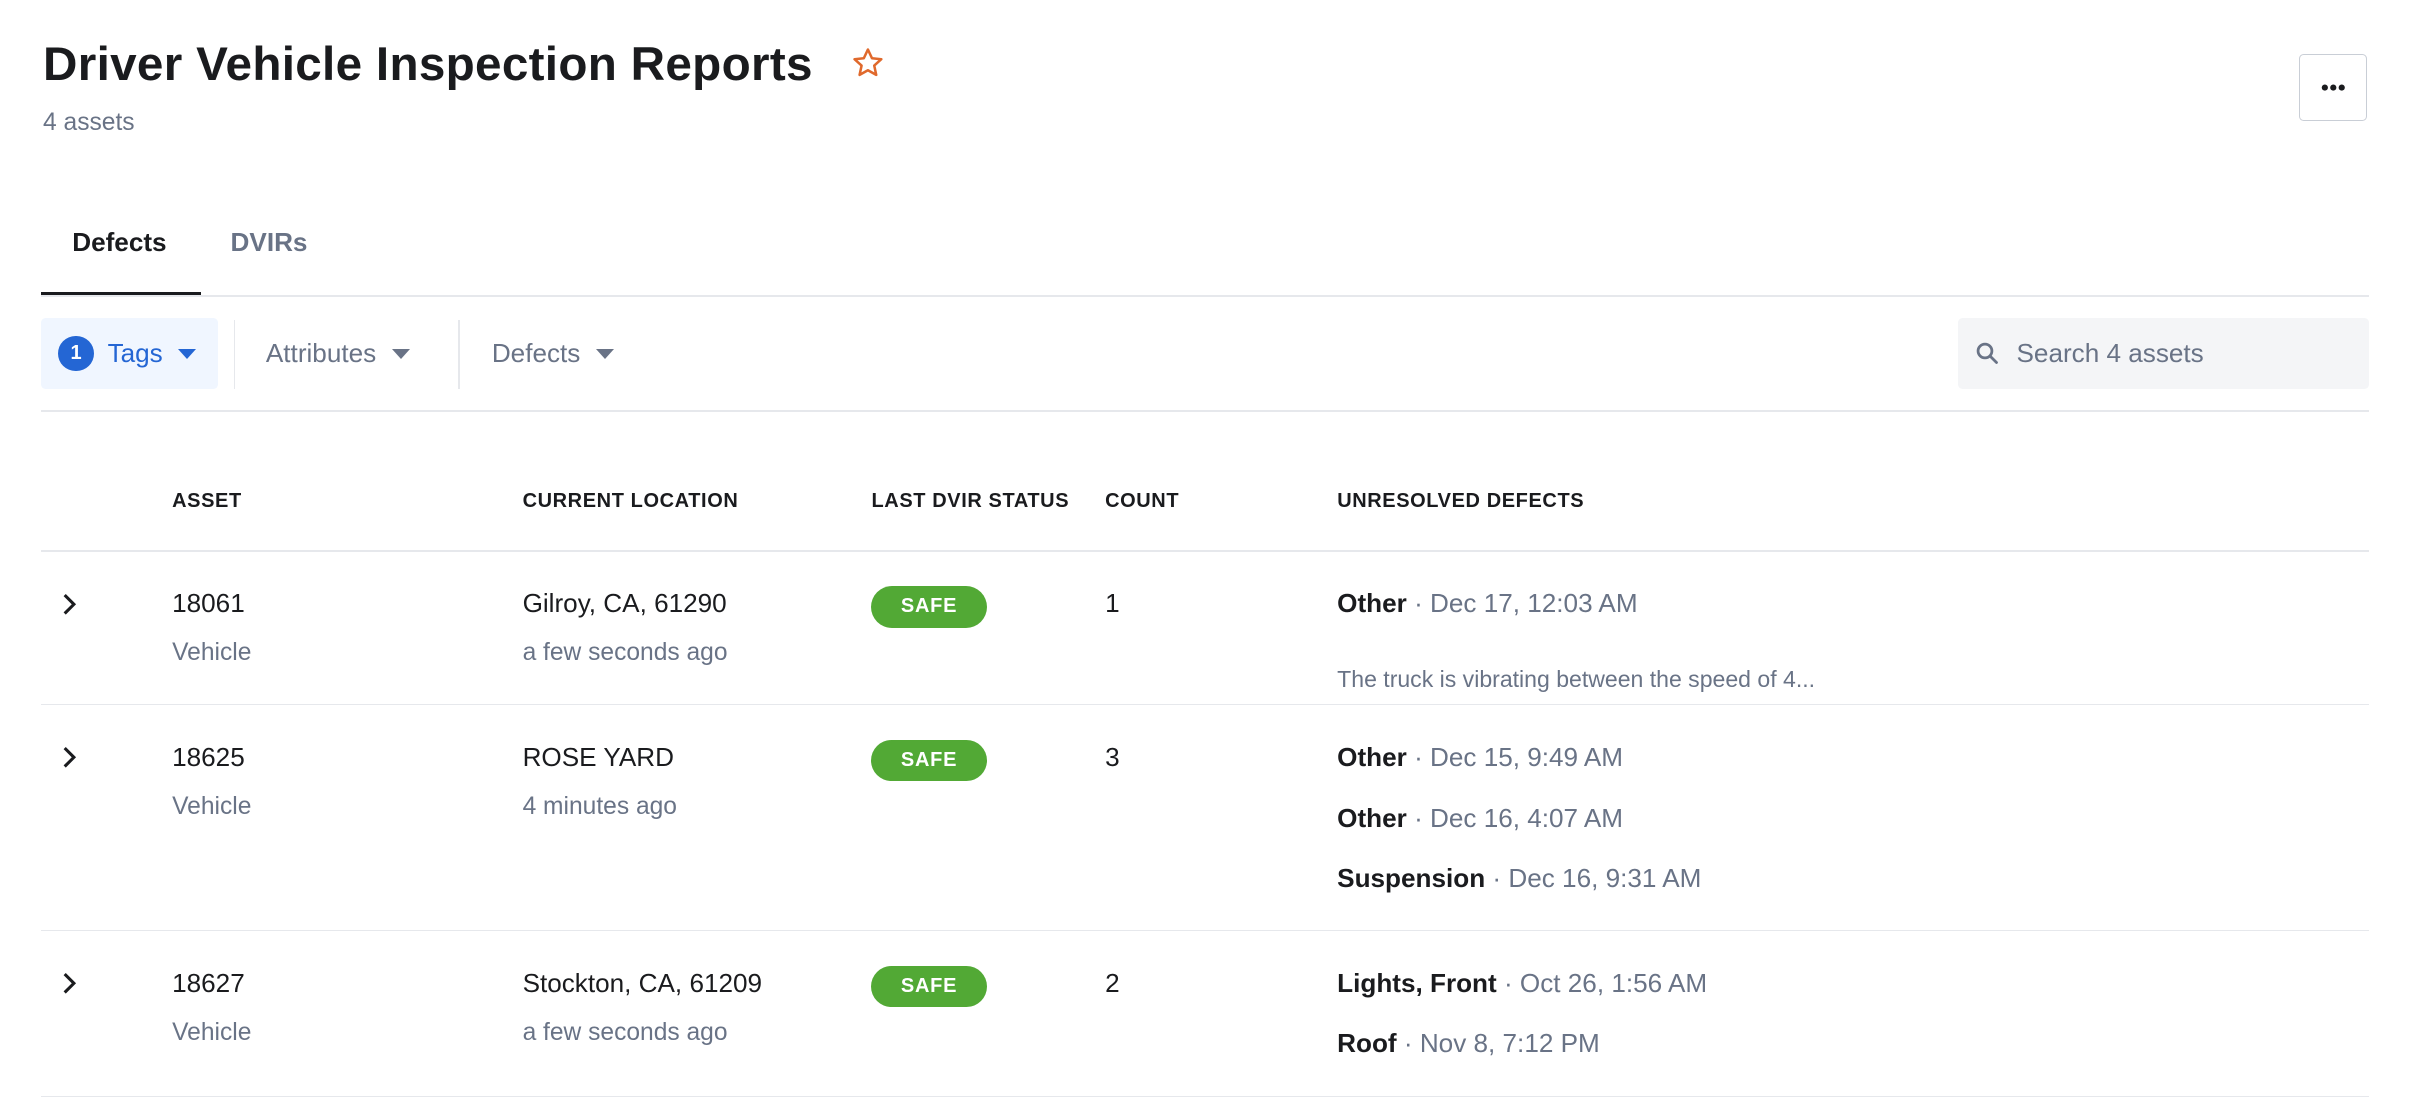 This screenshot has width=2410, height=1102. What do you see at coordinates (1498, 1043) in the screenshot?
I see `defect-time: · Nov 8, 7:12 PM` at bounding box center [1498, 1043].